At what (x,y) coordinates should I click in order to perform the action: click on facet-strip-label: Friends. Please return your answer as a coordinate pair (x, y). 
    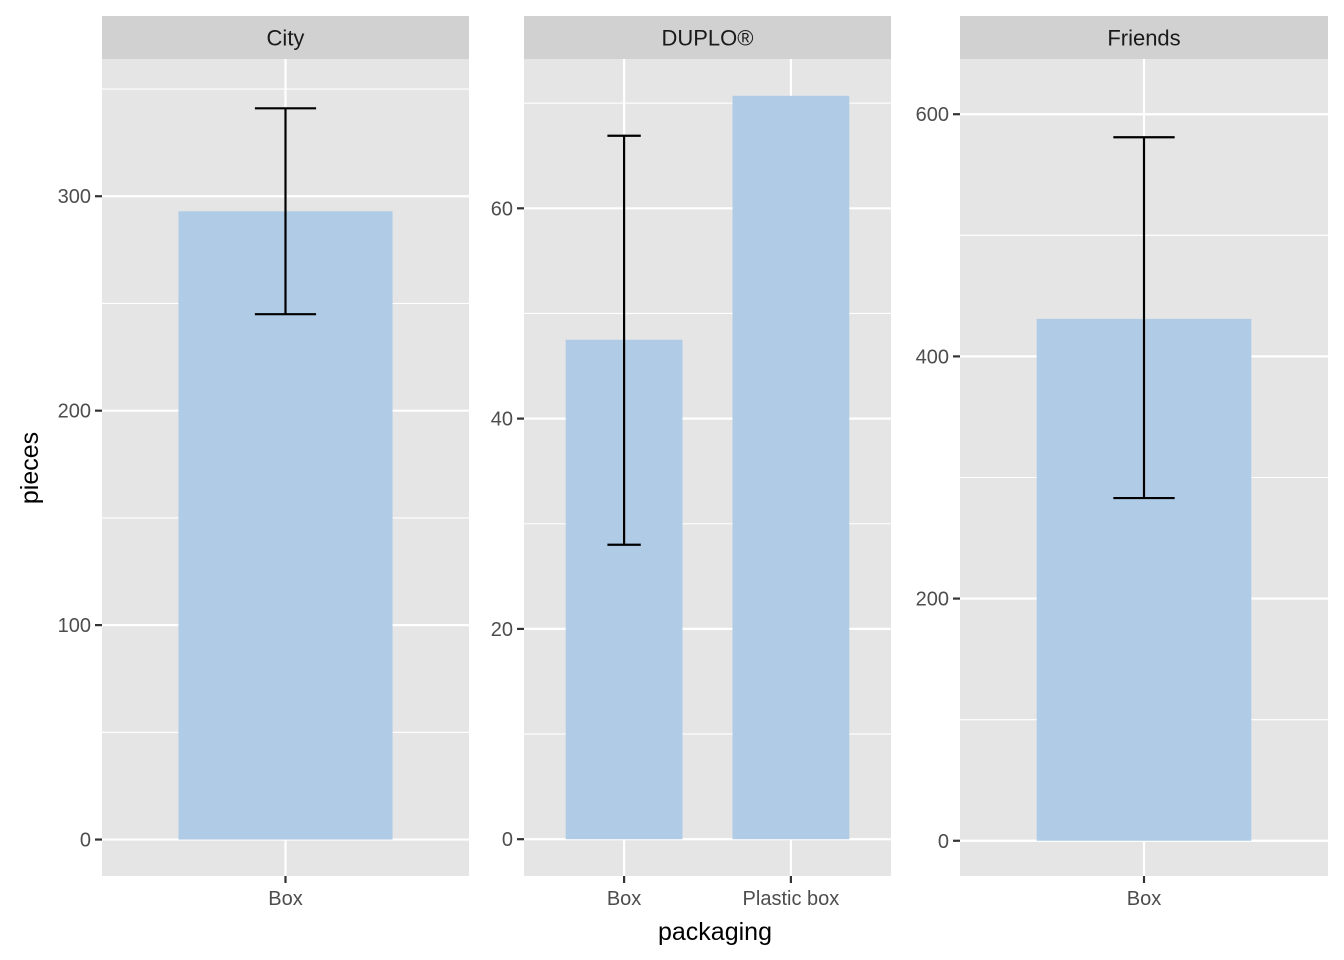
    Looking at the image, I should click on (1143, 38).